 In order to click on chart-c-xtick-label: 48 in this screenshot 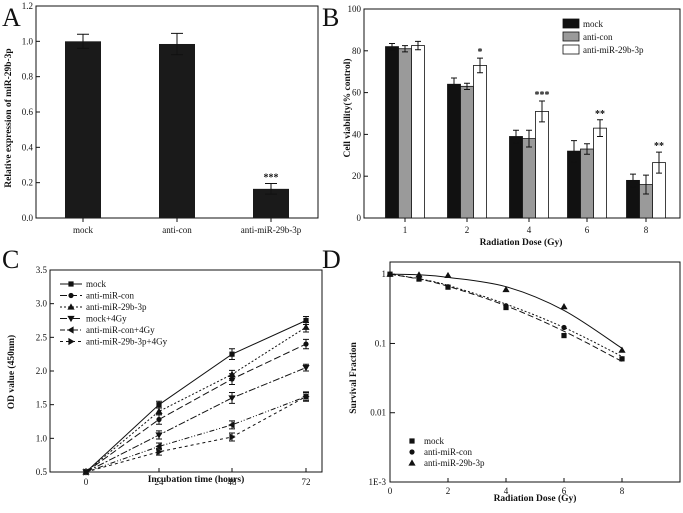, I will do `click(233, 482)`.